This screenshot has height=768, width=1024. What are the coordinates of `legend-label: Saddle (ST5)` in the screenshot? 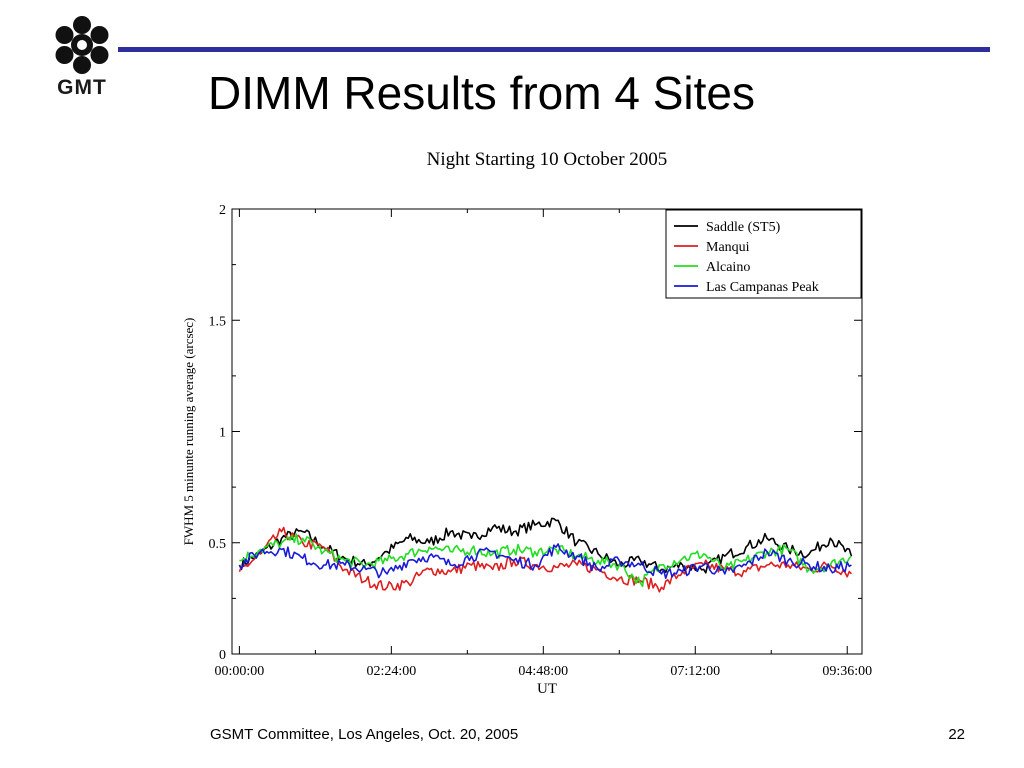 It's located at (743, 227).